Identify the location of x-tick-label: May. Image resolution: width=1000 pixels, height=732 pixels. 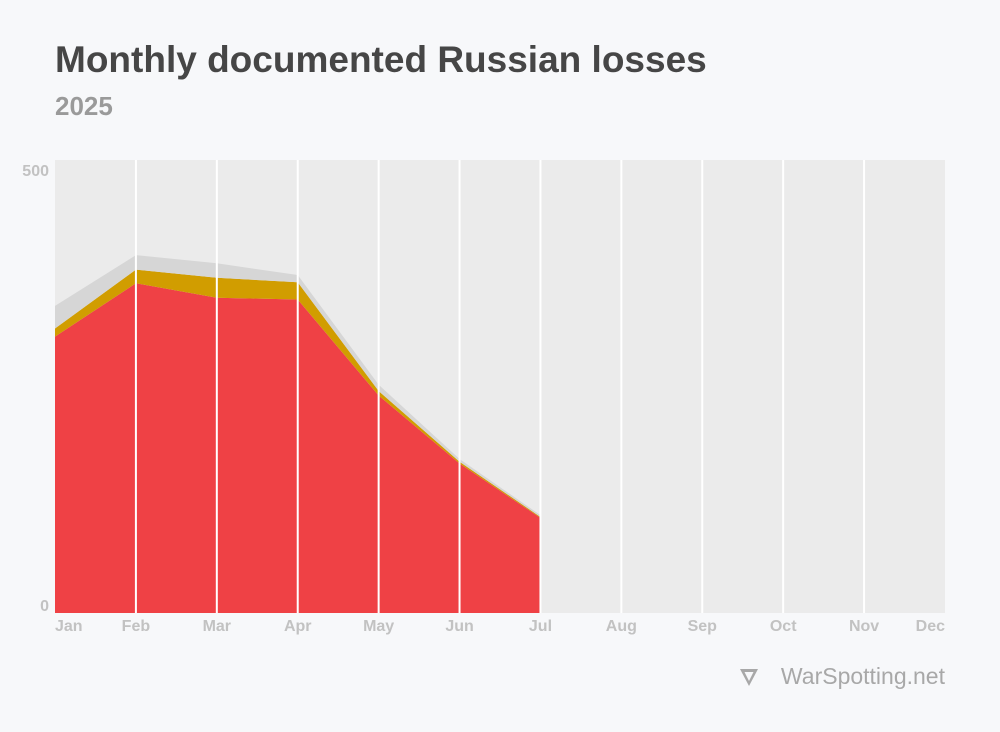
(378, 626).